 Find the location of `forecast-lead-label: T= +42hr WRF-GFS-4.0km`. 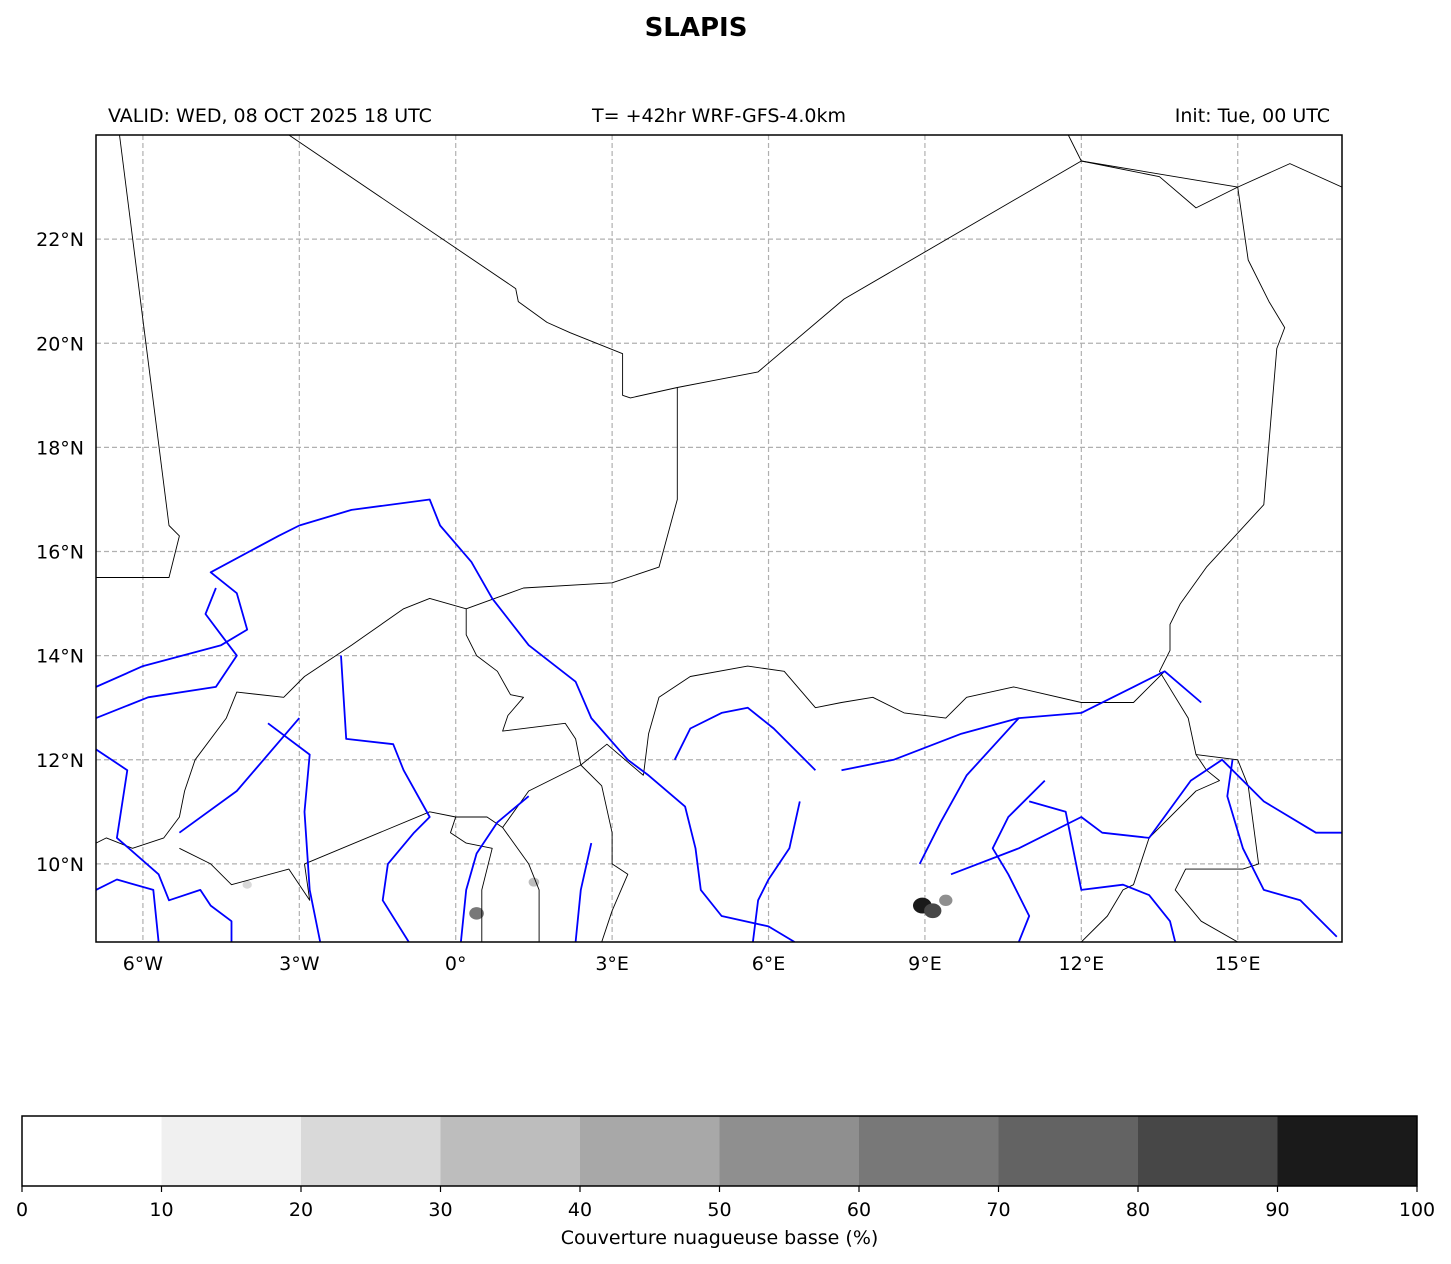

forecast-lead-label: T= +42hr WRF-GFS-4.0km is located at coordinates (718, 116).